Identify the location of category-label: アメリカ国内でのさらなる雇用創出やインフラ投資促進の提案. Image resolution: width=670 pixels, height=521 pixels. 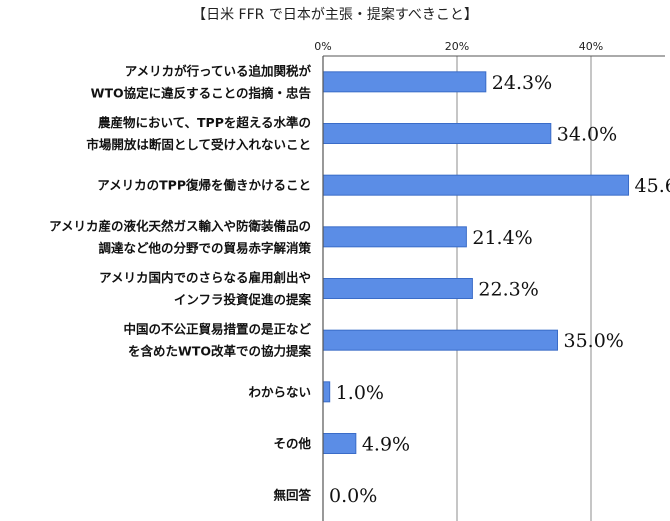
(205, 288).